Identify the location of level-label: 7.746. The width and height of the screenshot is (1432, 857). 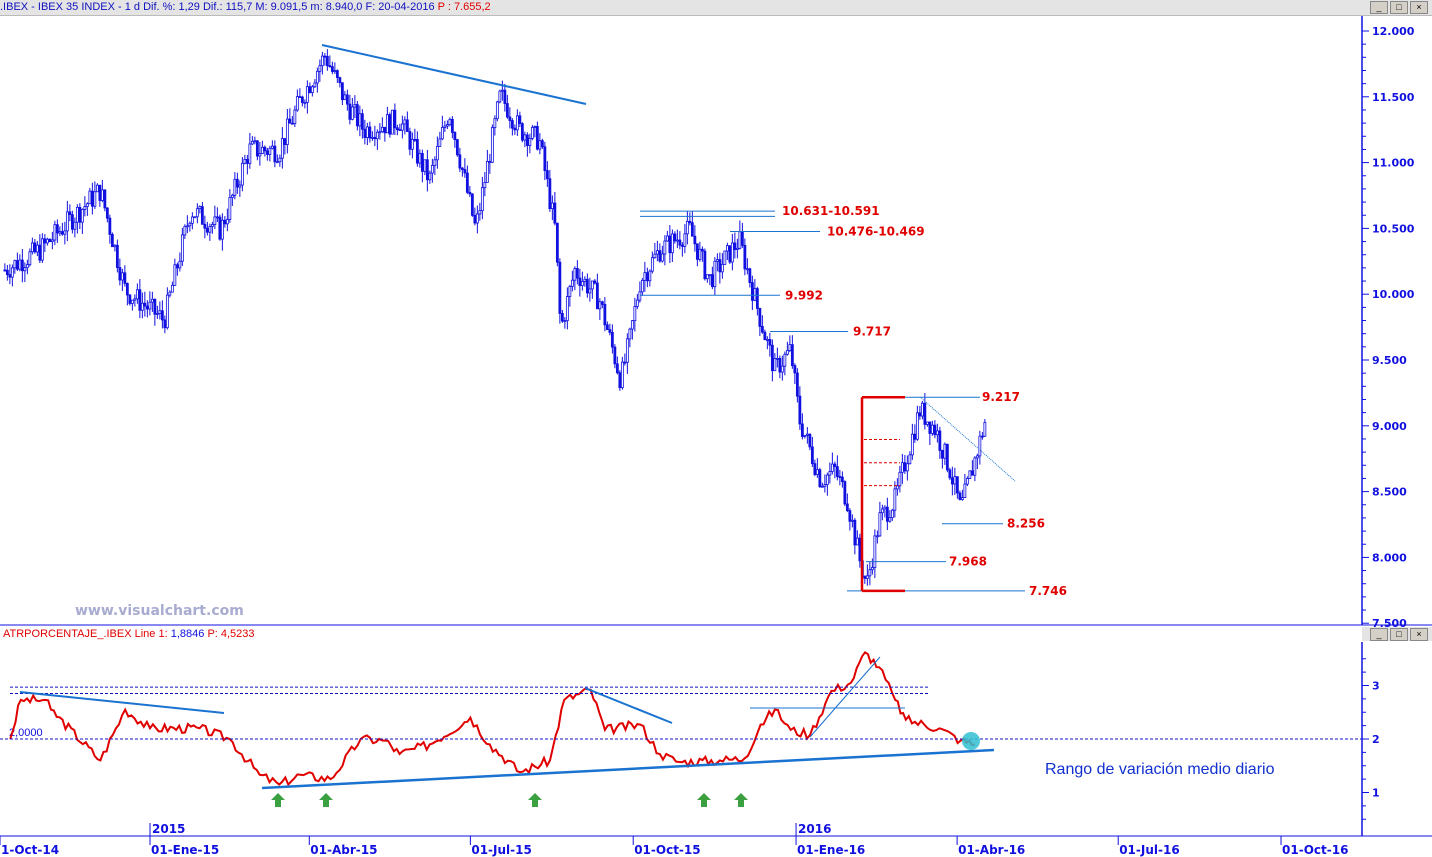
(1048, 591).